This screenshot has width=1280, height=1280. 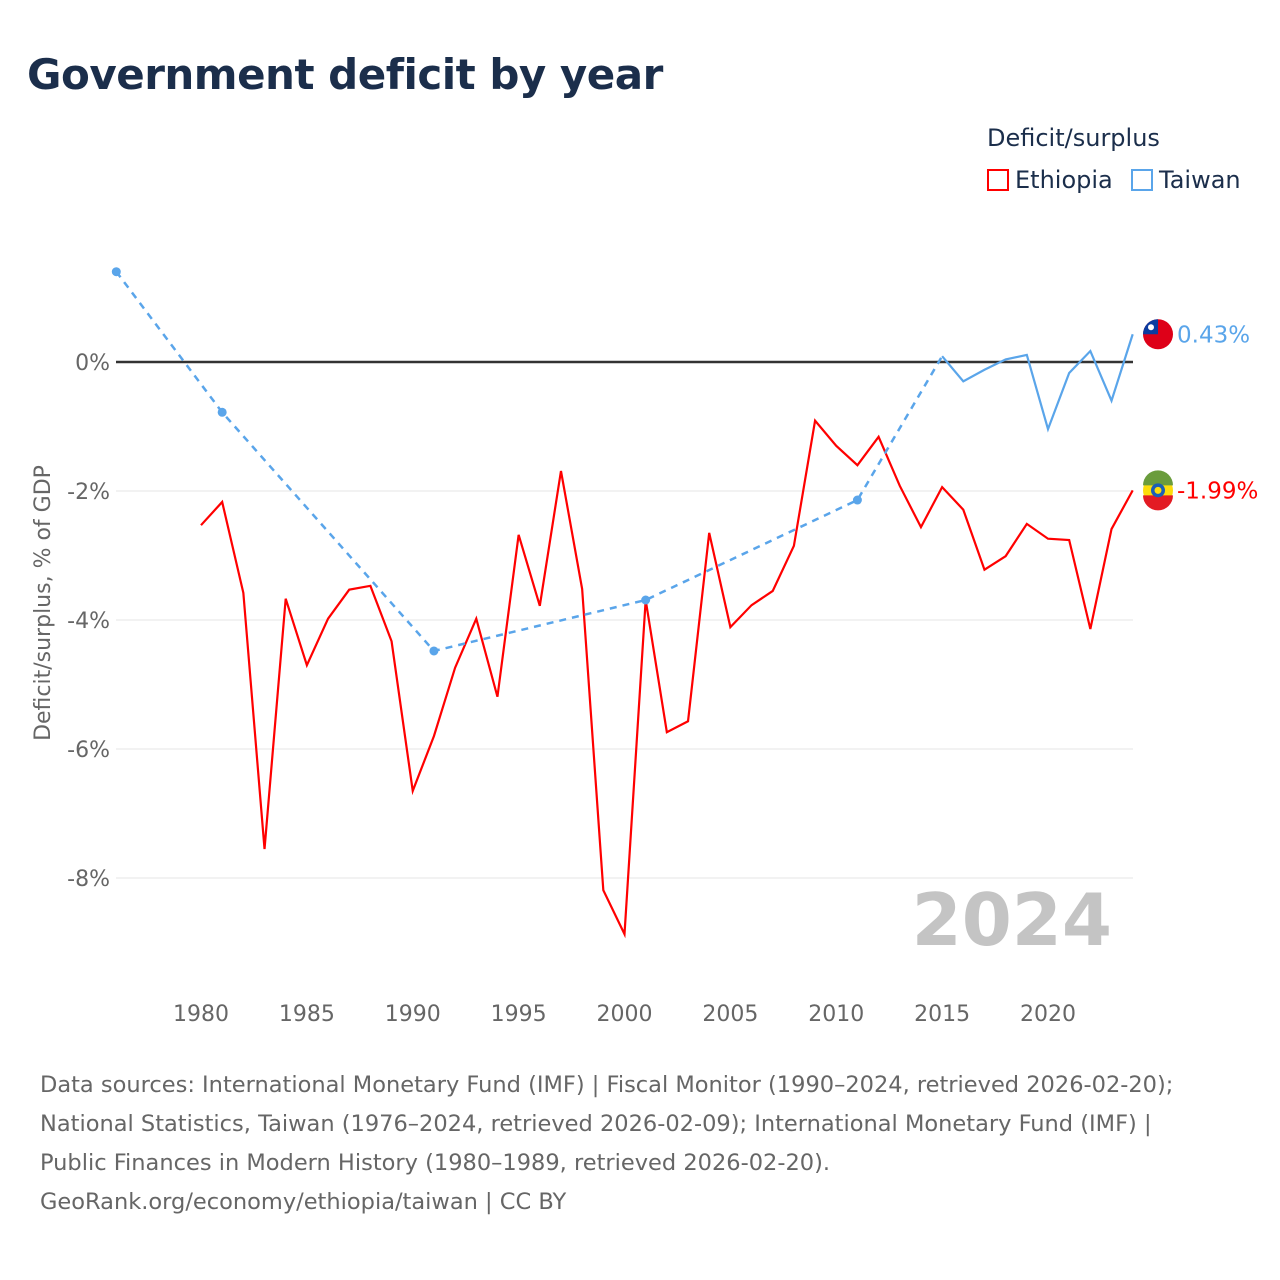 I want to click on x-tick-label: 1995, so click(x=519, y=1014).